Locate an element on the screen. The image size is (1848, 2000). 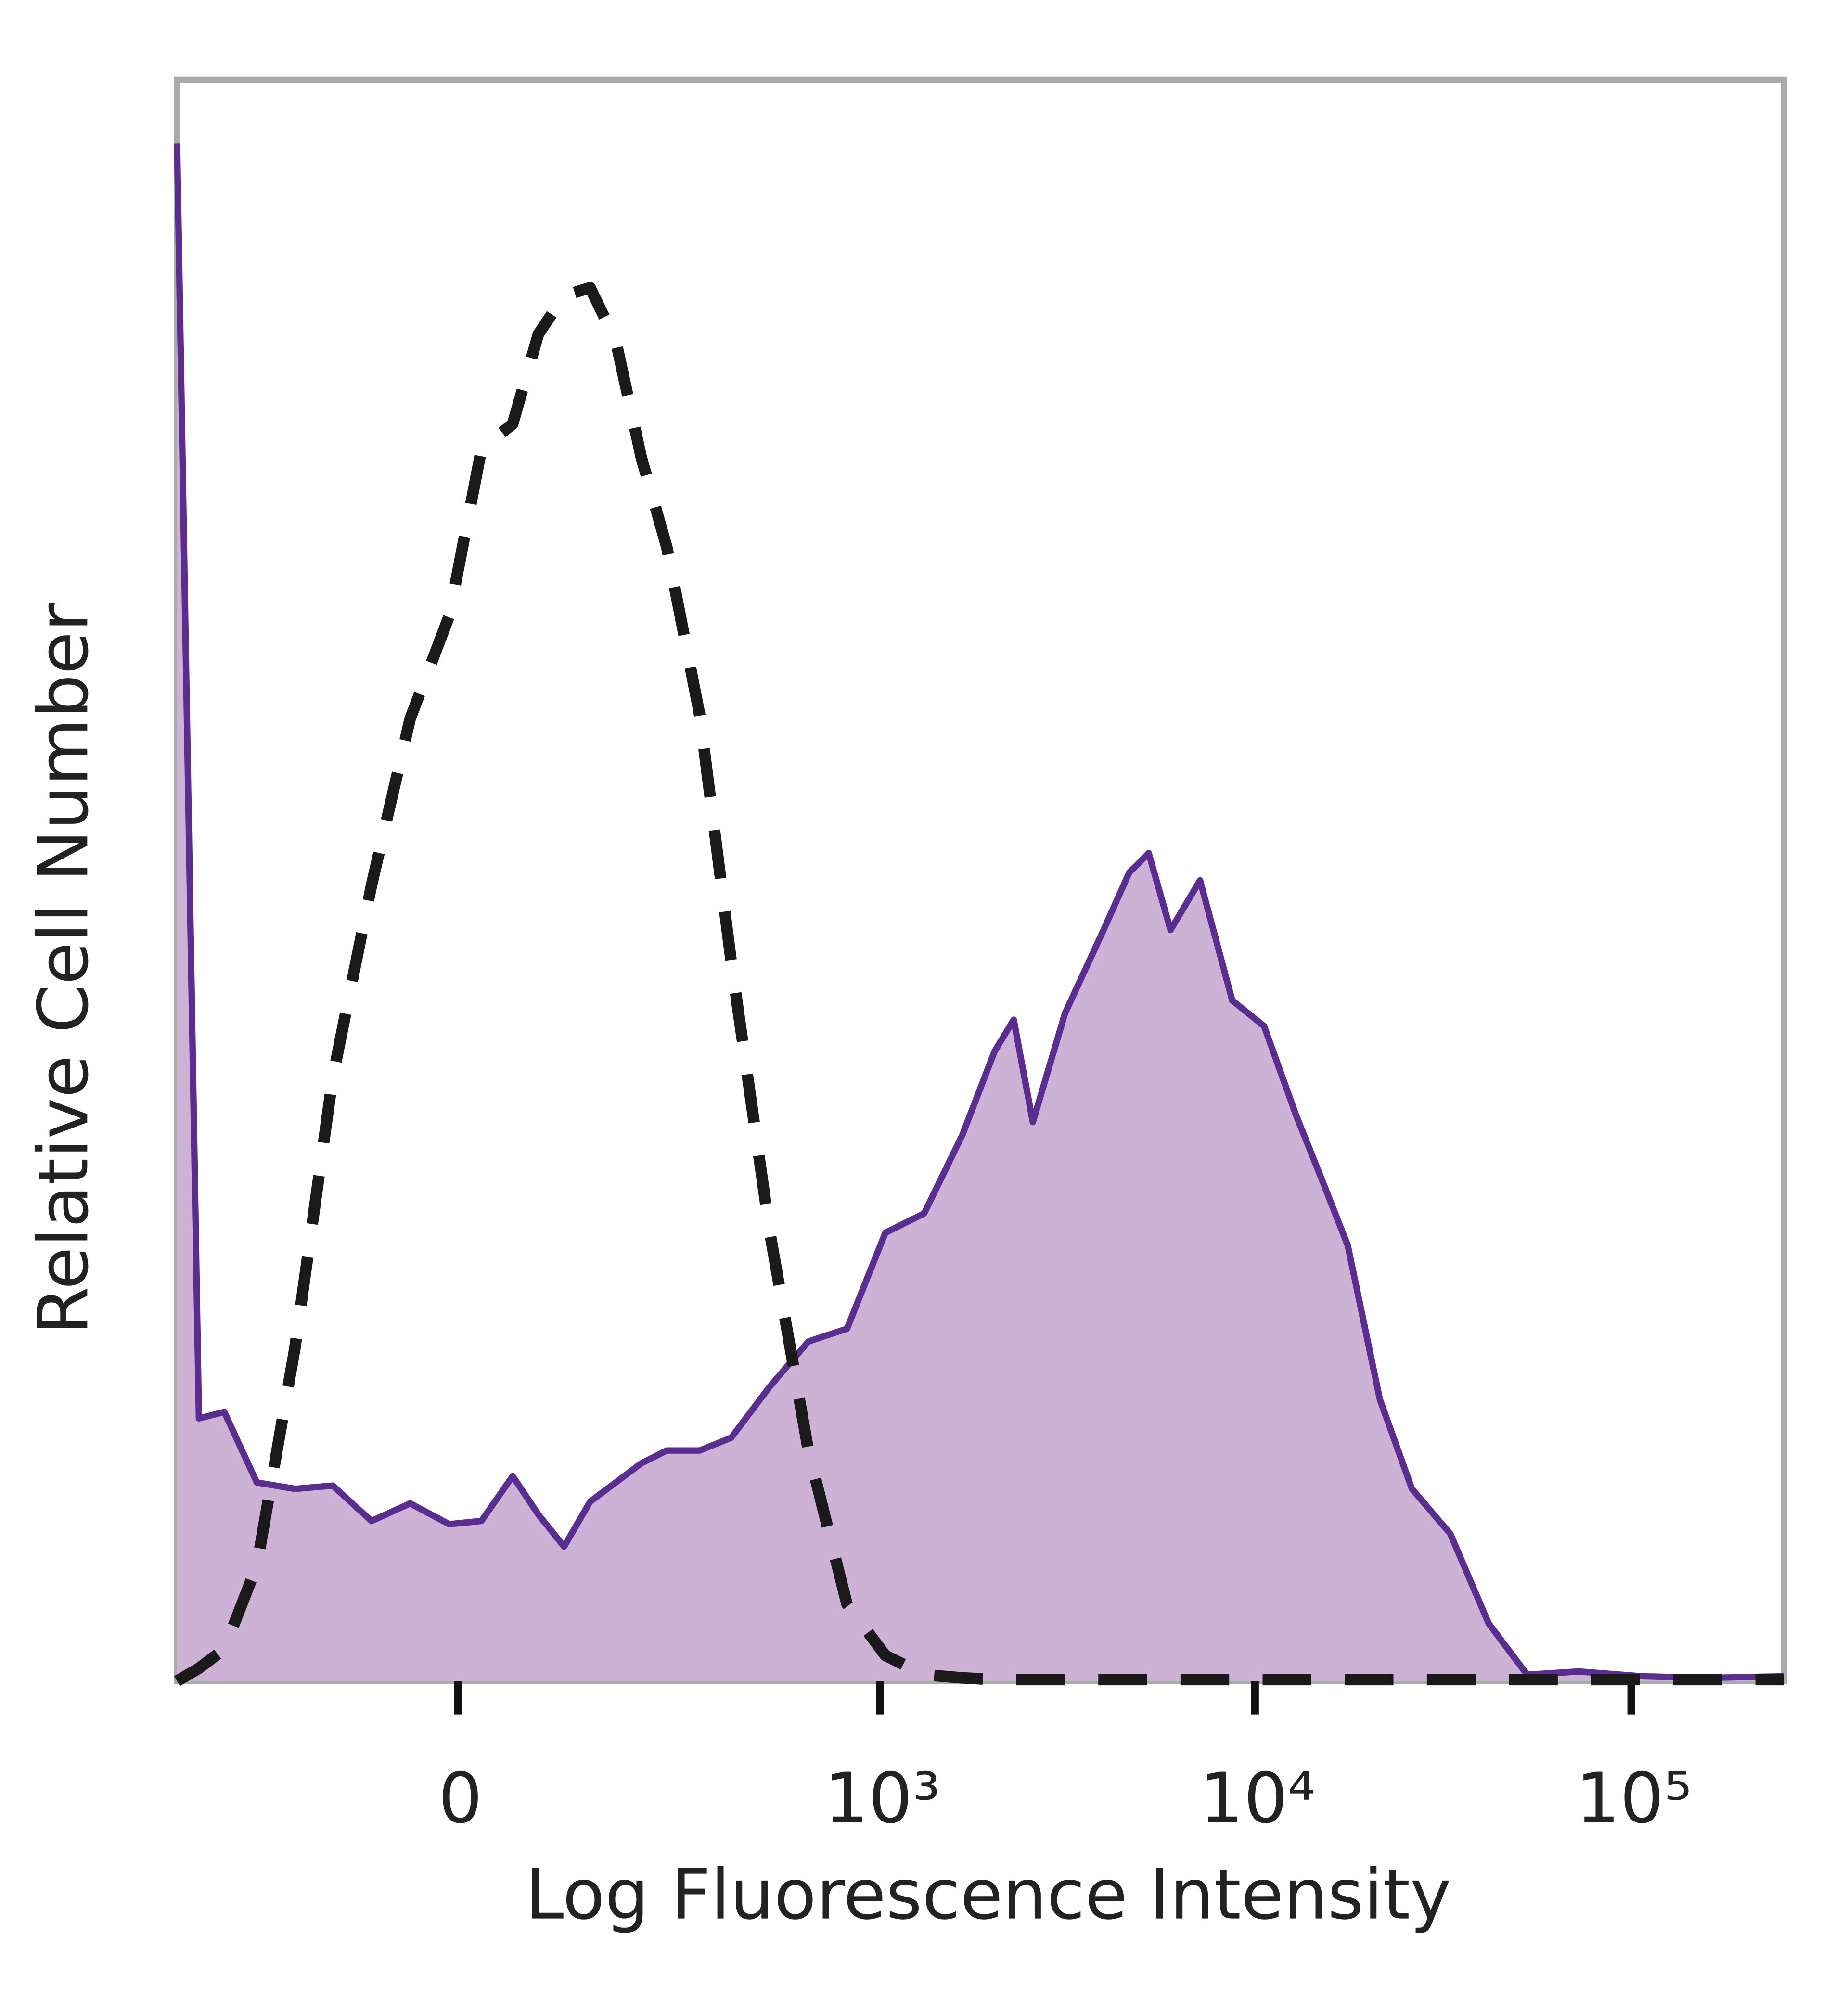
x-tick-label: 10⁵ is located at coordinates (1634, 1798).